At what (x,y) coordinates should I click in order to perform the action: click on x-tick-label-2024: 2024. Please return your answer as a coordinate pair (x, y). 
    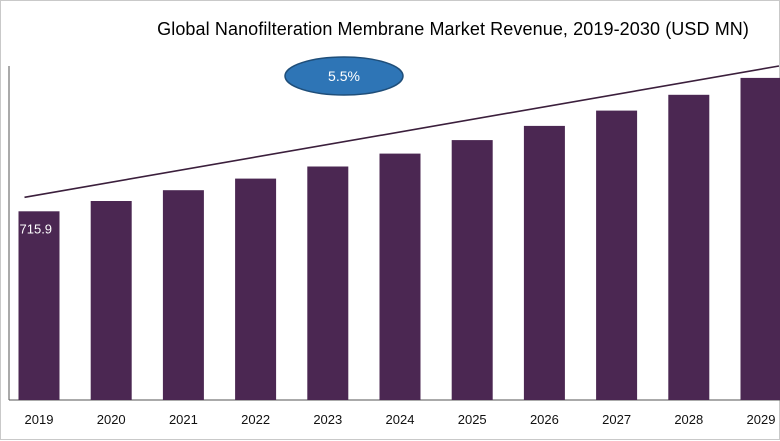
    Looking at the image, I should click on (400, 419).